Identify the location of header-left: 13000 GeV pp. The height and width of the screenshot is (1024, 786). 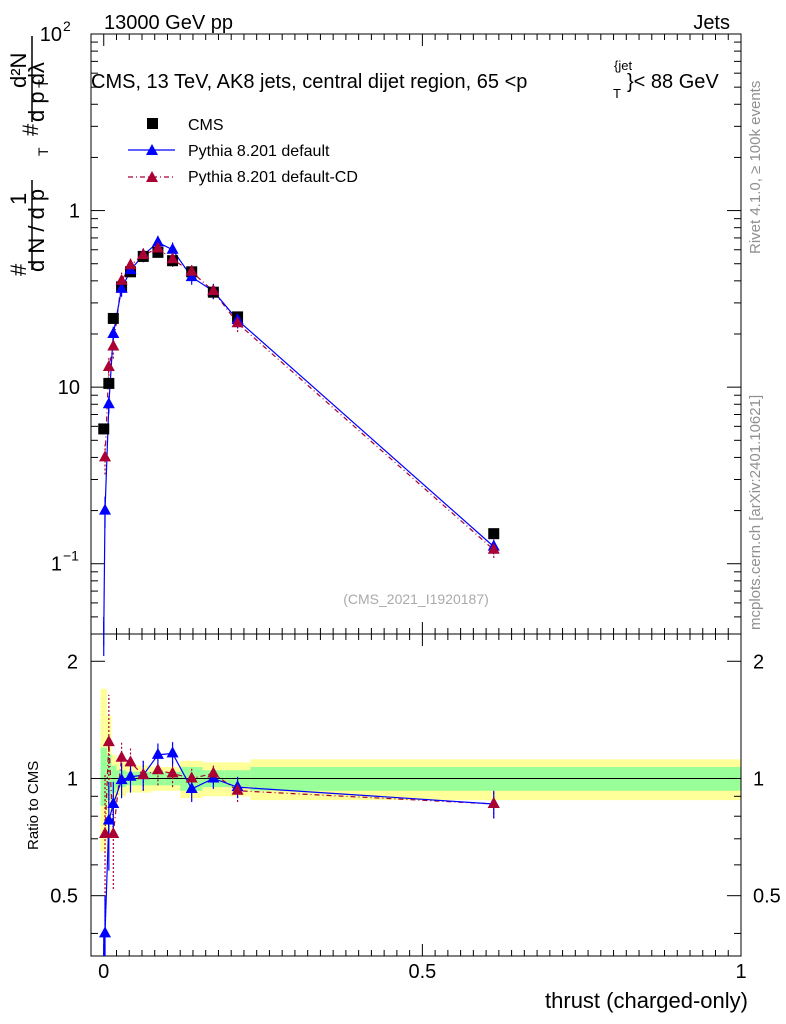
(168, 23).